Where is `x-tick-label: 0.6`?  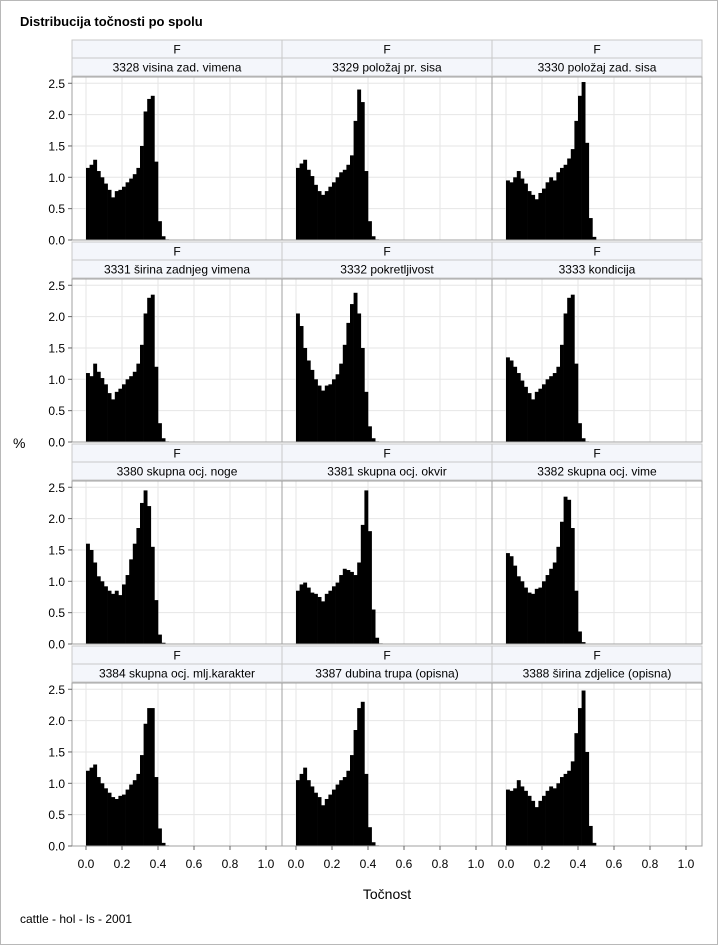
x-tick-label: 0.6 is located at coordinates (194, 864).